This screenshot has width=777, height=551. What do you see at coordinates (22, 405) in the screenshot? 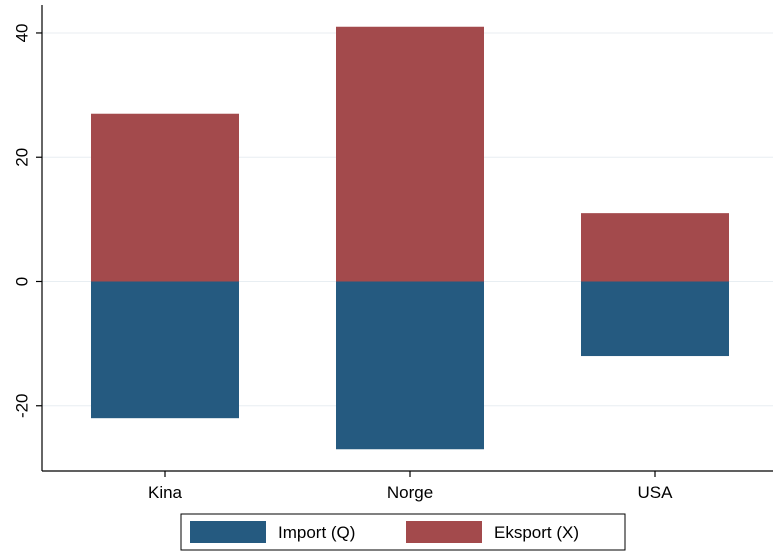
I see `y-tick-label: -20` at bounding box center [22, 405].